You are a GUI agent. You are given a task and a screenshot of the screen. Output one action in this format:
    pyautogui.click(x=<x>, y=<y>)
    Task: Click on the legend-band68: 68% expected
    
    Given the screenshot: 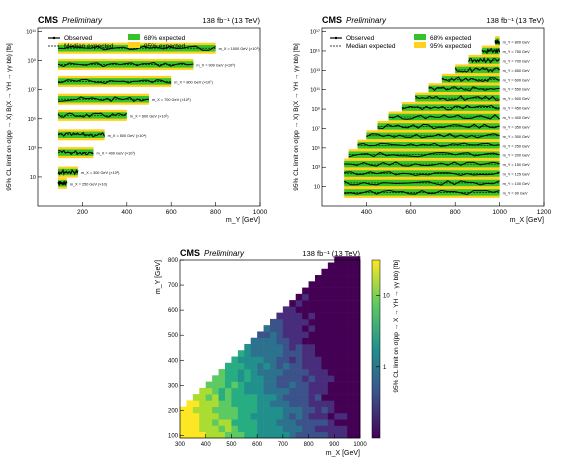 What is the action you would take?
    pyautogui.click(x=451, y=38)
    